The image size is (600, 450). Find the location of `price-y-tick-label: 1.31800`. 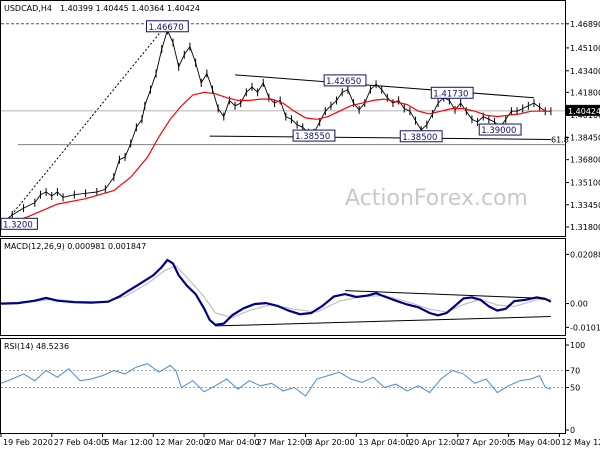

price-y-tick-label: 1.31800 is located at coordinates (585, 227).